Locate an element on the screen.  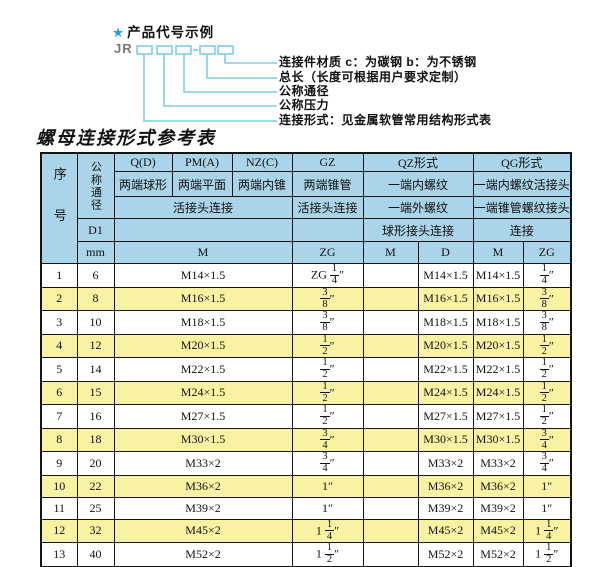
cell-qz_d: M18×1.5 is located at coordinates (445, 322).